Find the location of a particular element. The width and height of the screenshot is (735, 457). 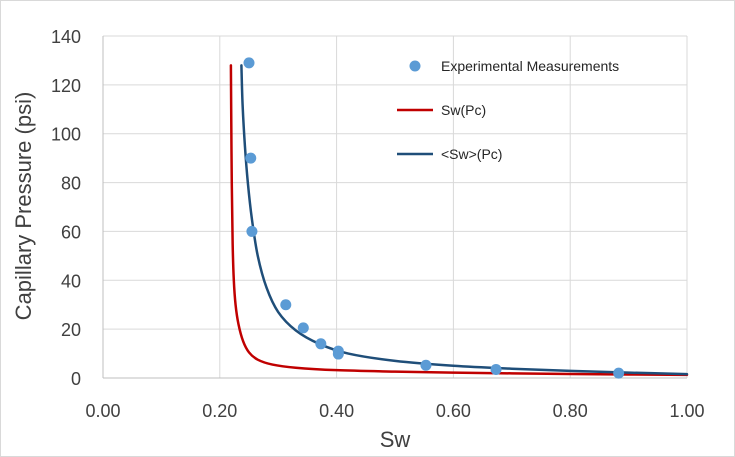

x-tick-label: 0.20 is located at coordinates (219, 411).